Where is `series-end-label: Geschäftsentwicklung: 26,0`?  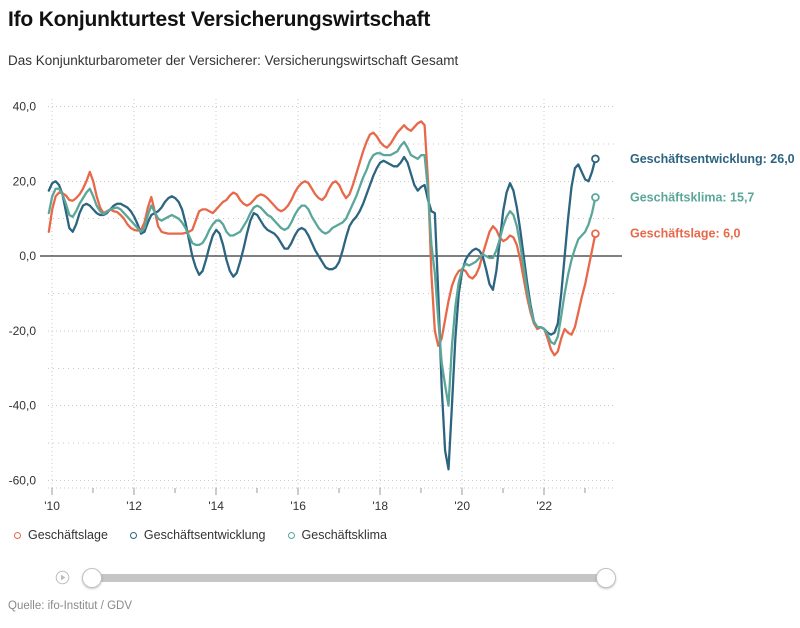 series-end-label: Geschäftsentwicklung: 26,0 is located at coordinates (712, 159).